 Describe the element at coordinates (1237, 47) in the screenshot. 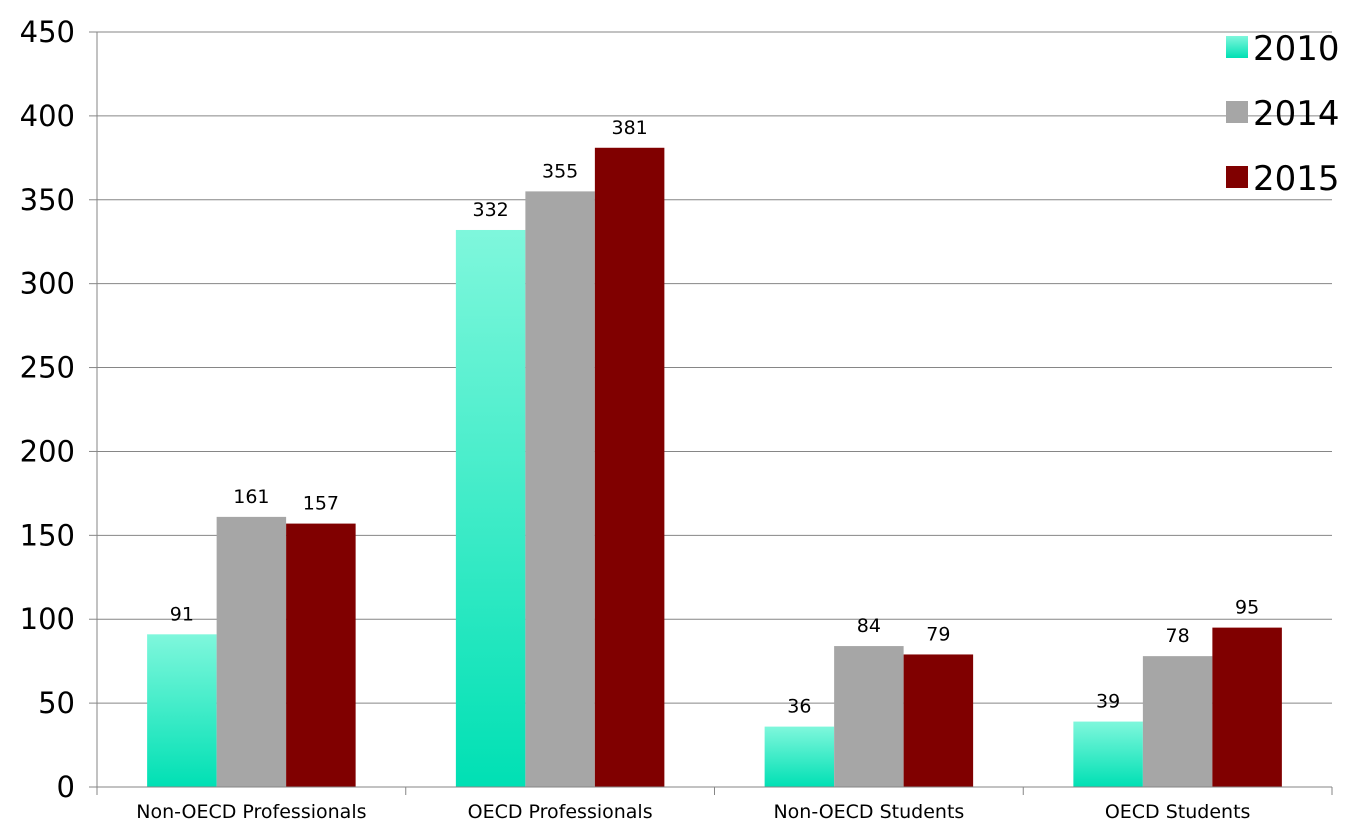

I see `legend-swatch-2010` at that location.